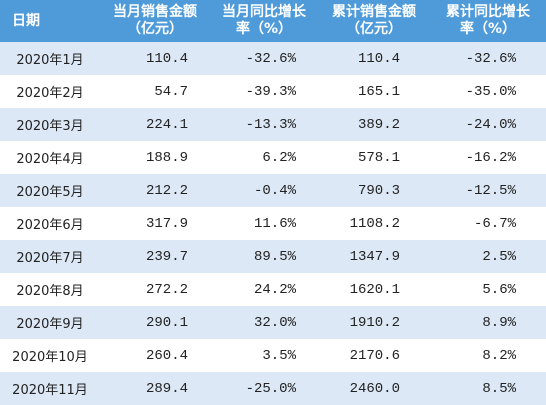 This screenshot has height=405, width=546. I want to click on value-cell: 8.2%, so click(488, 355).